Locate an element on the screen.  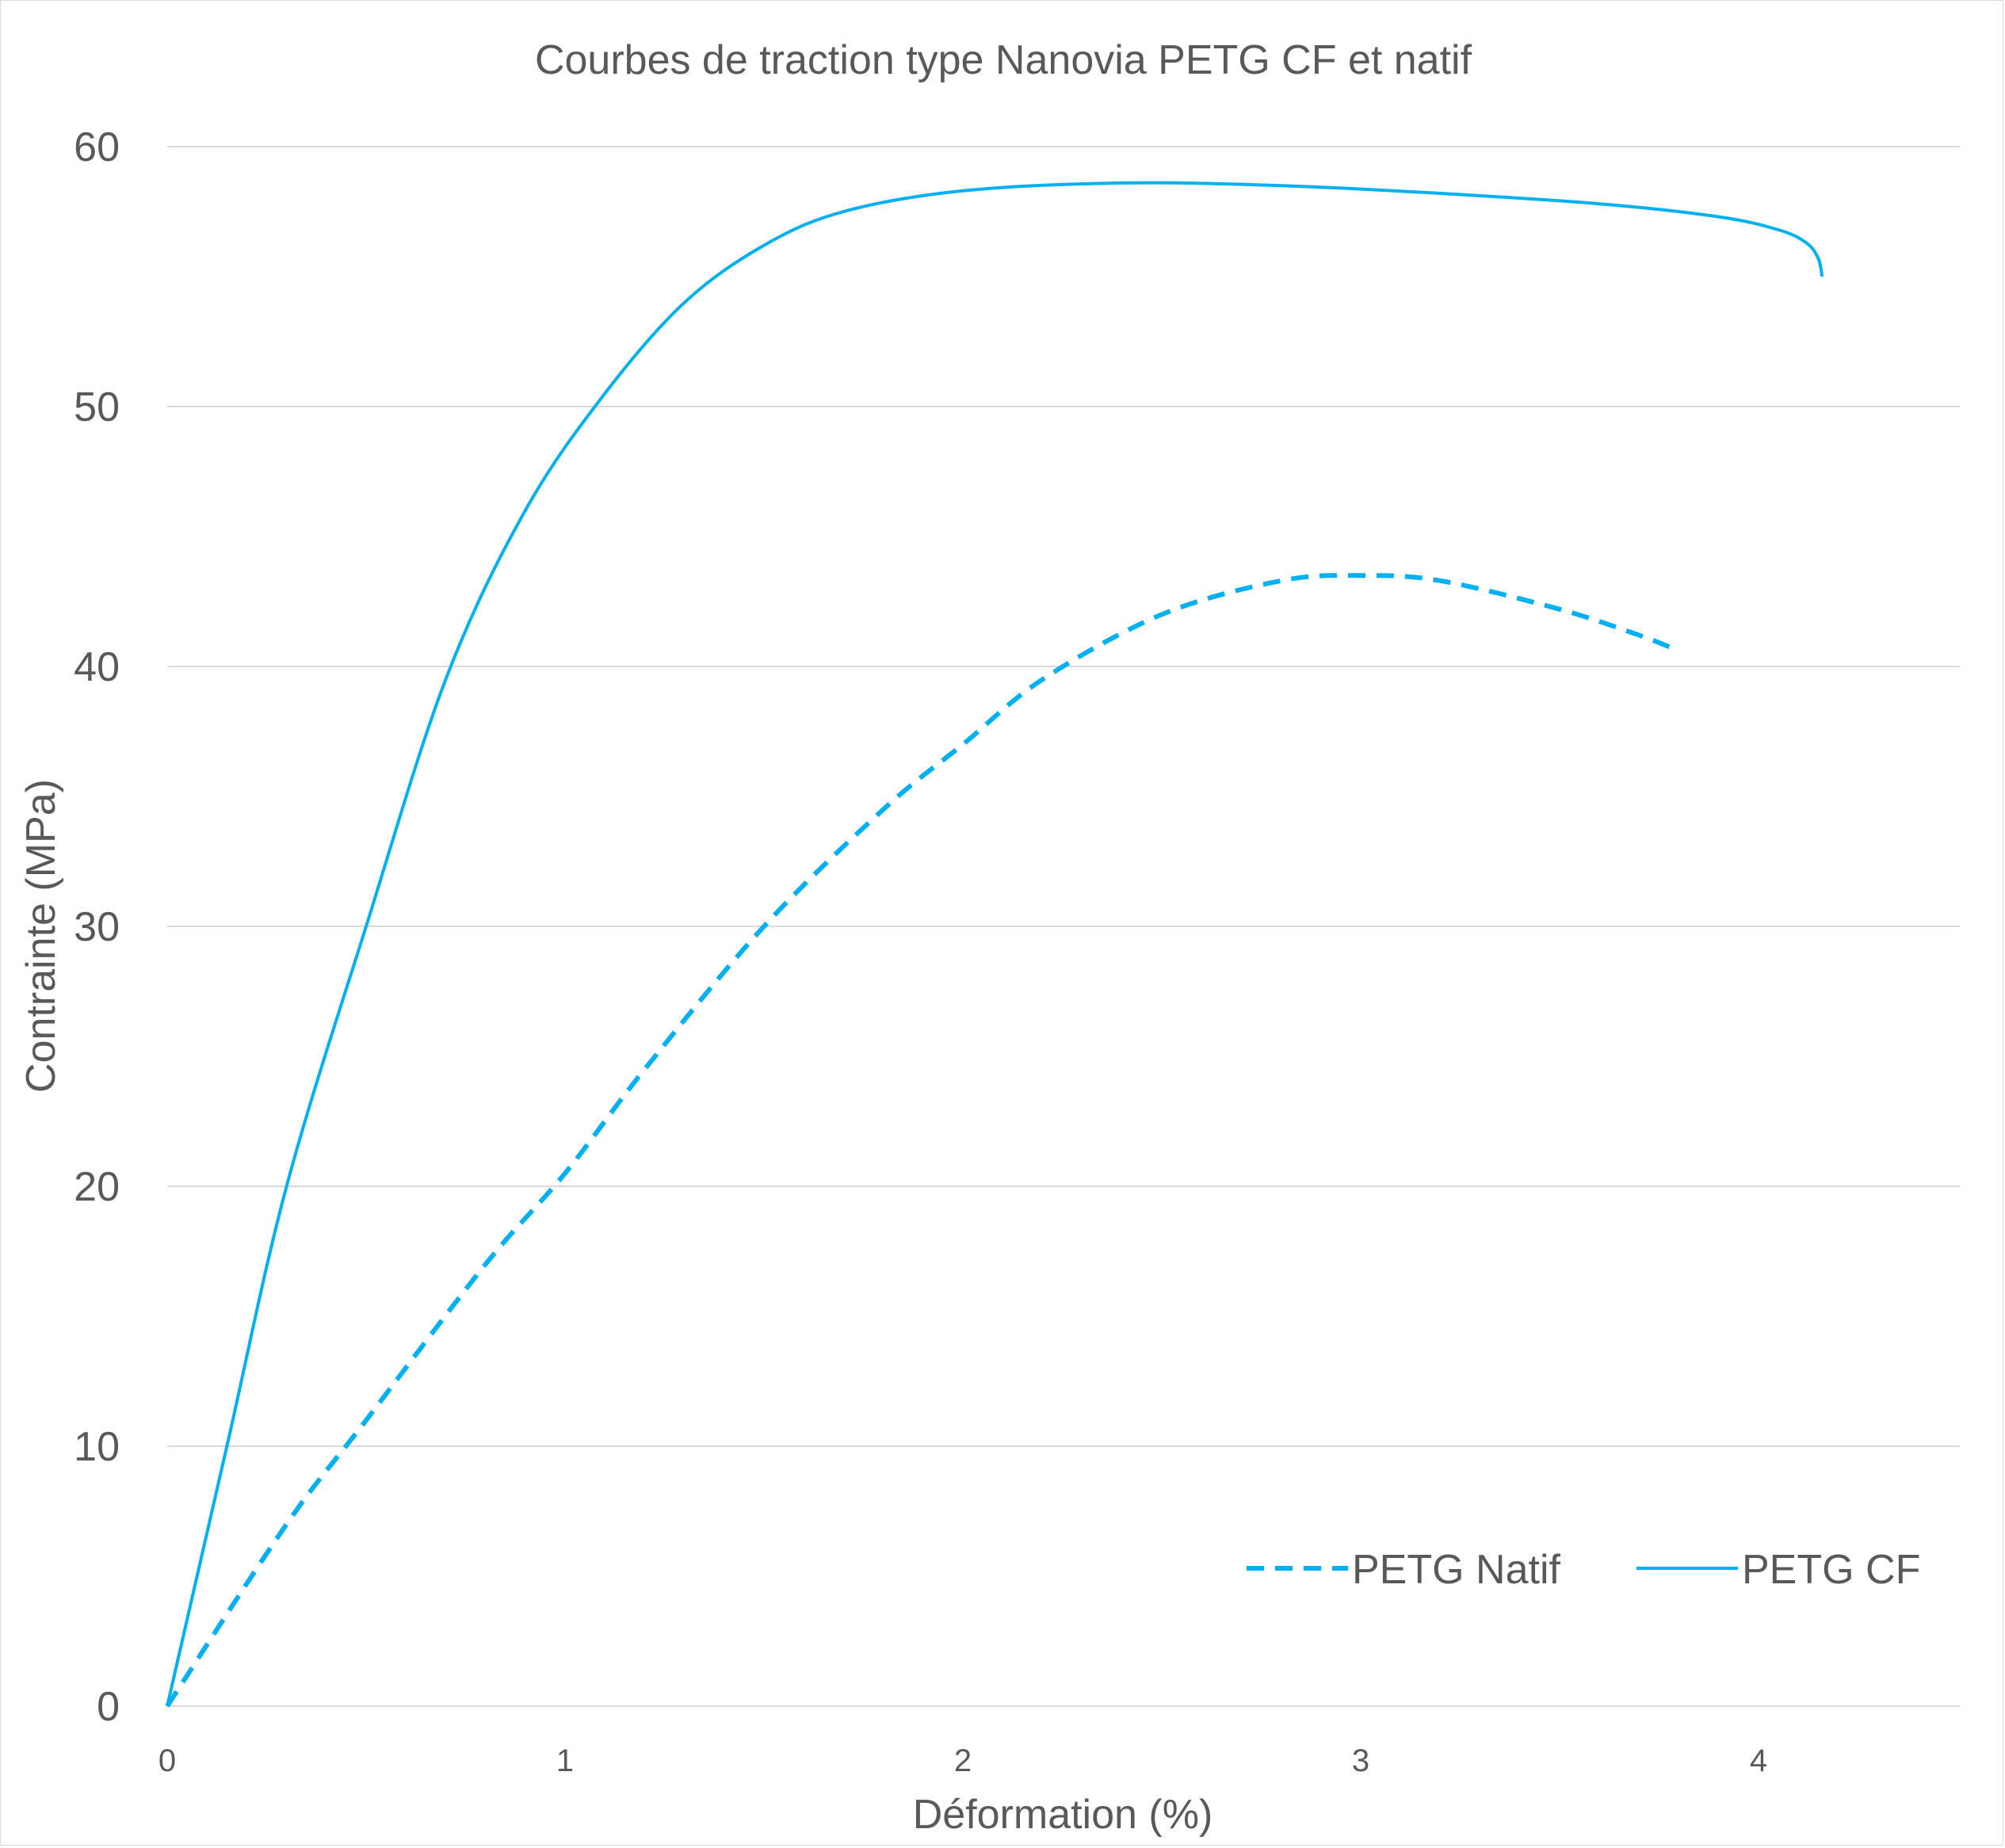
x-axis-label: Déformation (%) is located at coordinates (1063, 1815).